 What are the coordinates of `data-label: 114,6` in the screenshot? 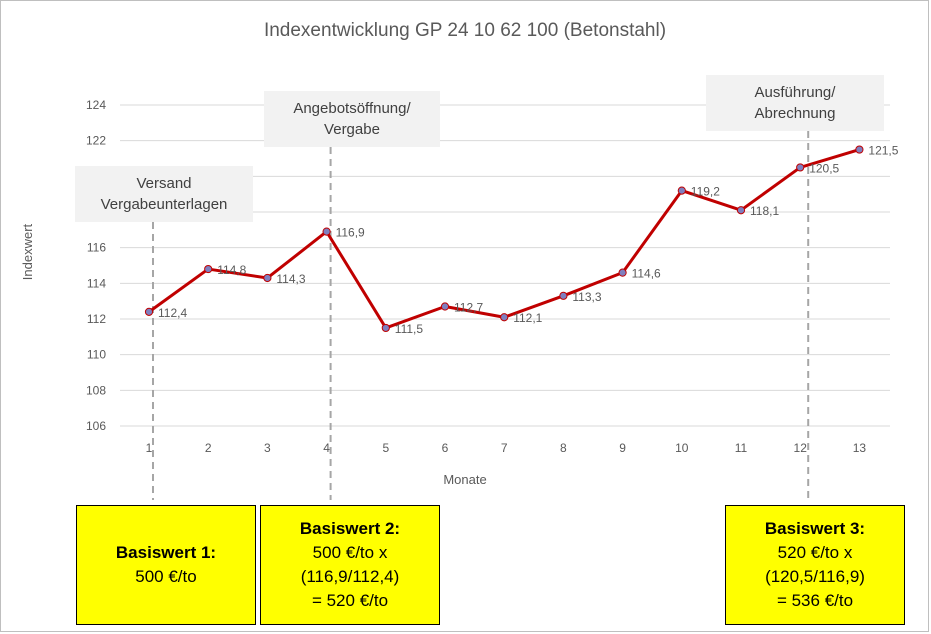 It's located at (646, 274).